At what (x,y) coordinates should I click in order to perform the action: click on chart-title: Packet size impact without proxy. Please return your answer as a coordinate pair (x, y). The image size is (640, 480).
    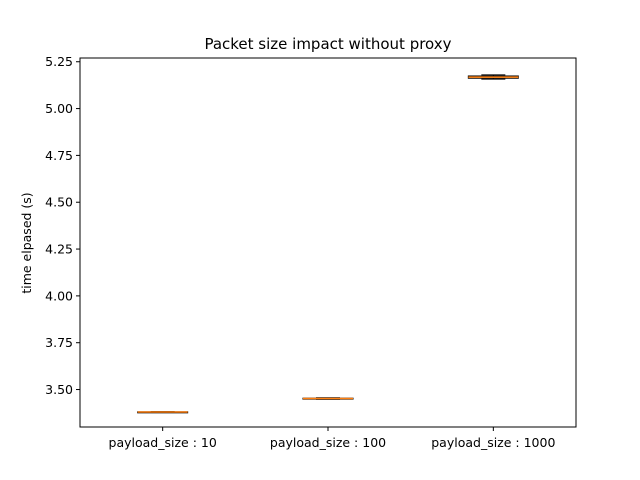
    Looking at the image, I should click on (327, 44).